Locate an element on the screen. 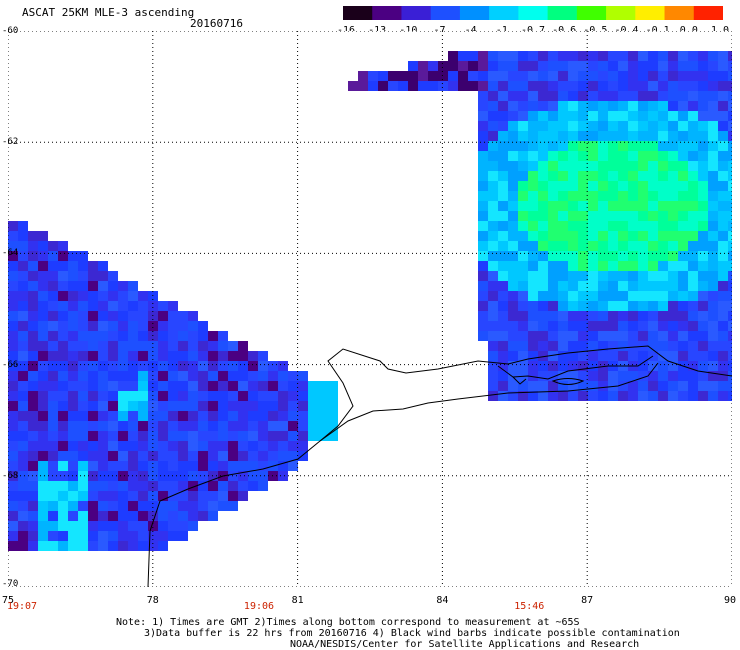 The width and height of the screenshot is (740, 650). coast-shelf-edge is located at coordinates (489, 402).